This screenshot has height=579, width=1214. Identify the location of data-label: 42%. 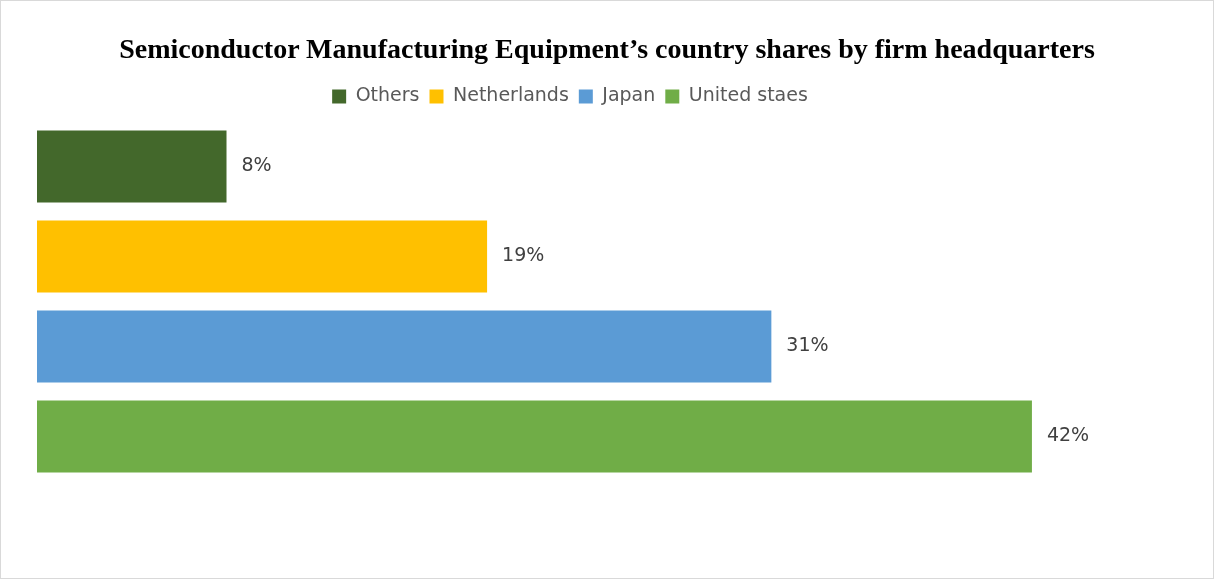
(1068, 434).